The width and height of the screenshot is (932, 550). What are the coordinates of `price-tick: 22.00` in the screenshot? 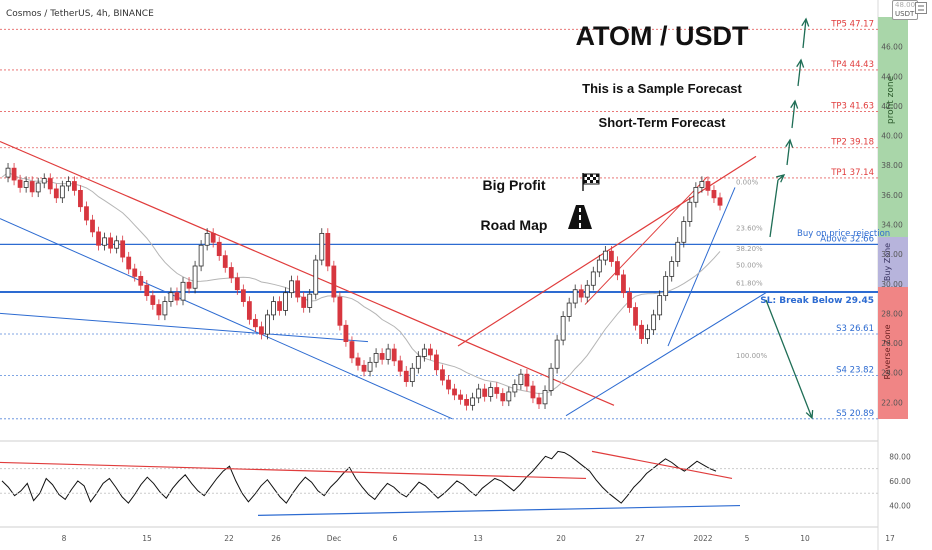 It's located at (892, 402).